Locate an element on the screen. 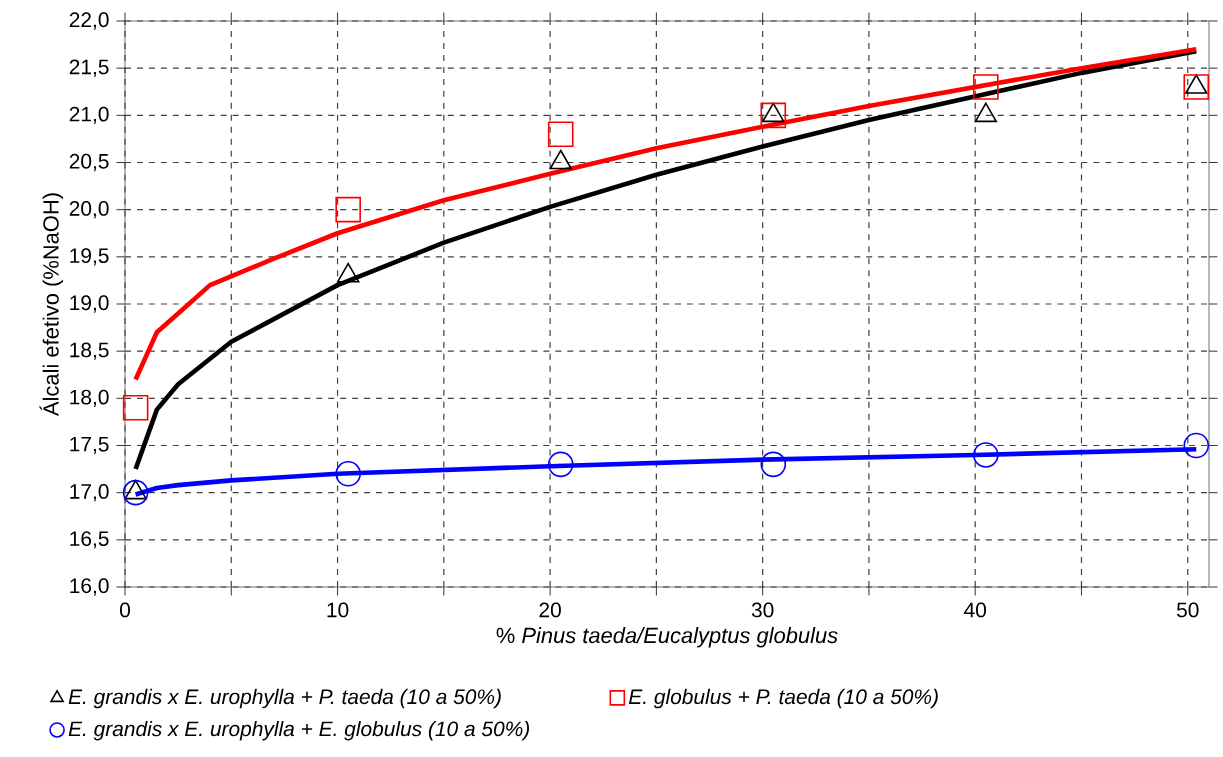  y-tick-label: 16,5 is located at coordinates (89, 540).